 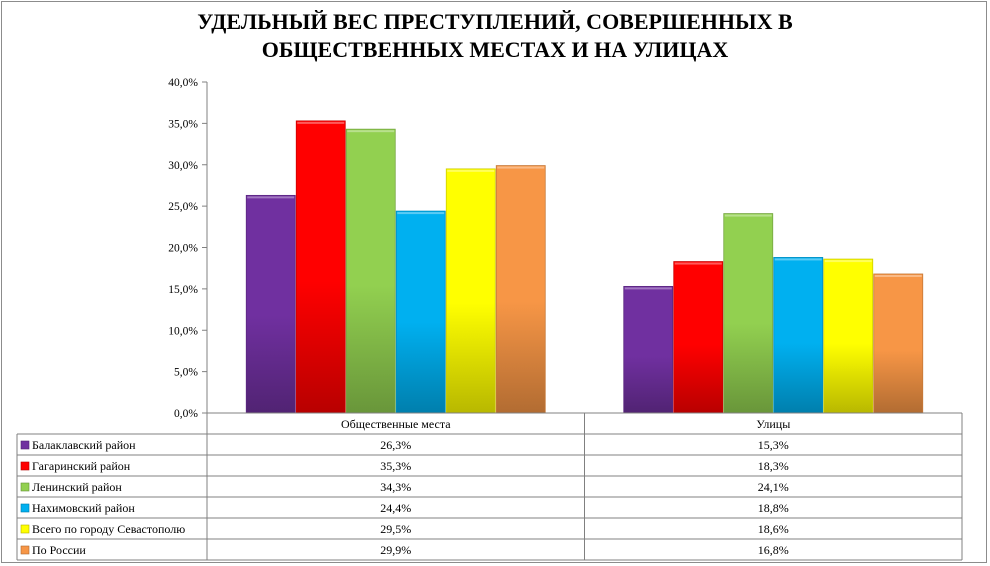 What do you see at coordinates (396, 424) in the screenshot?
I see `category-label: Общественные места` at bounding box center [396, 424].